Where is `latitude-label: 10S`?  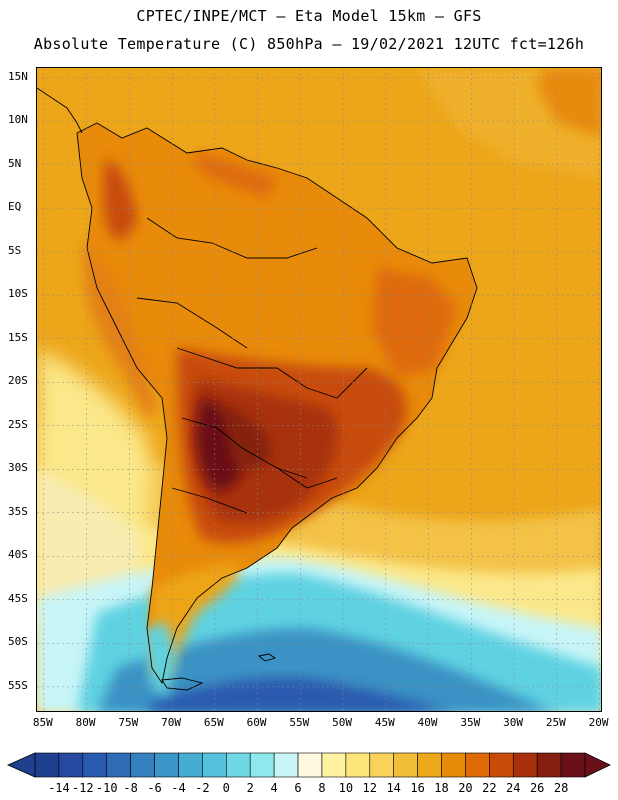 latitude-label: 10S is located at coordinates (18, 294).